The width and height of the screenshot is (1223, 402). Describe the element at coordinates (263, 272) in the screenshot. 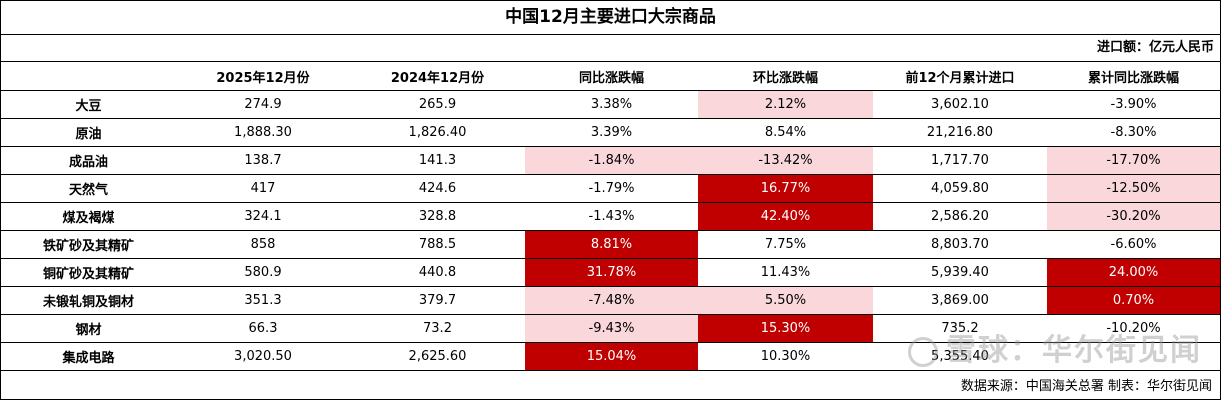

I see `cell-v2025: 580.9` at that location.